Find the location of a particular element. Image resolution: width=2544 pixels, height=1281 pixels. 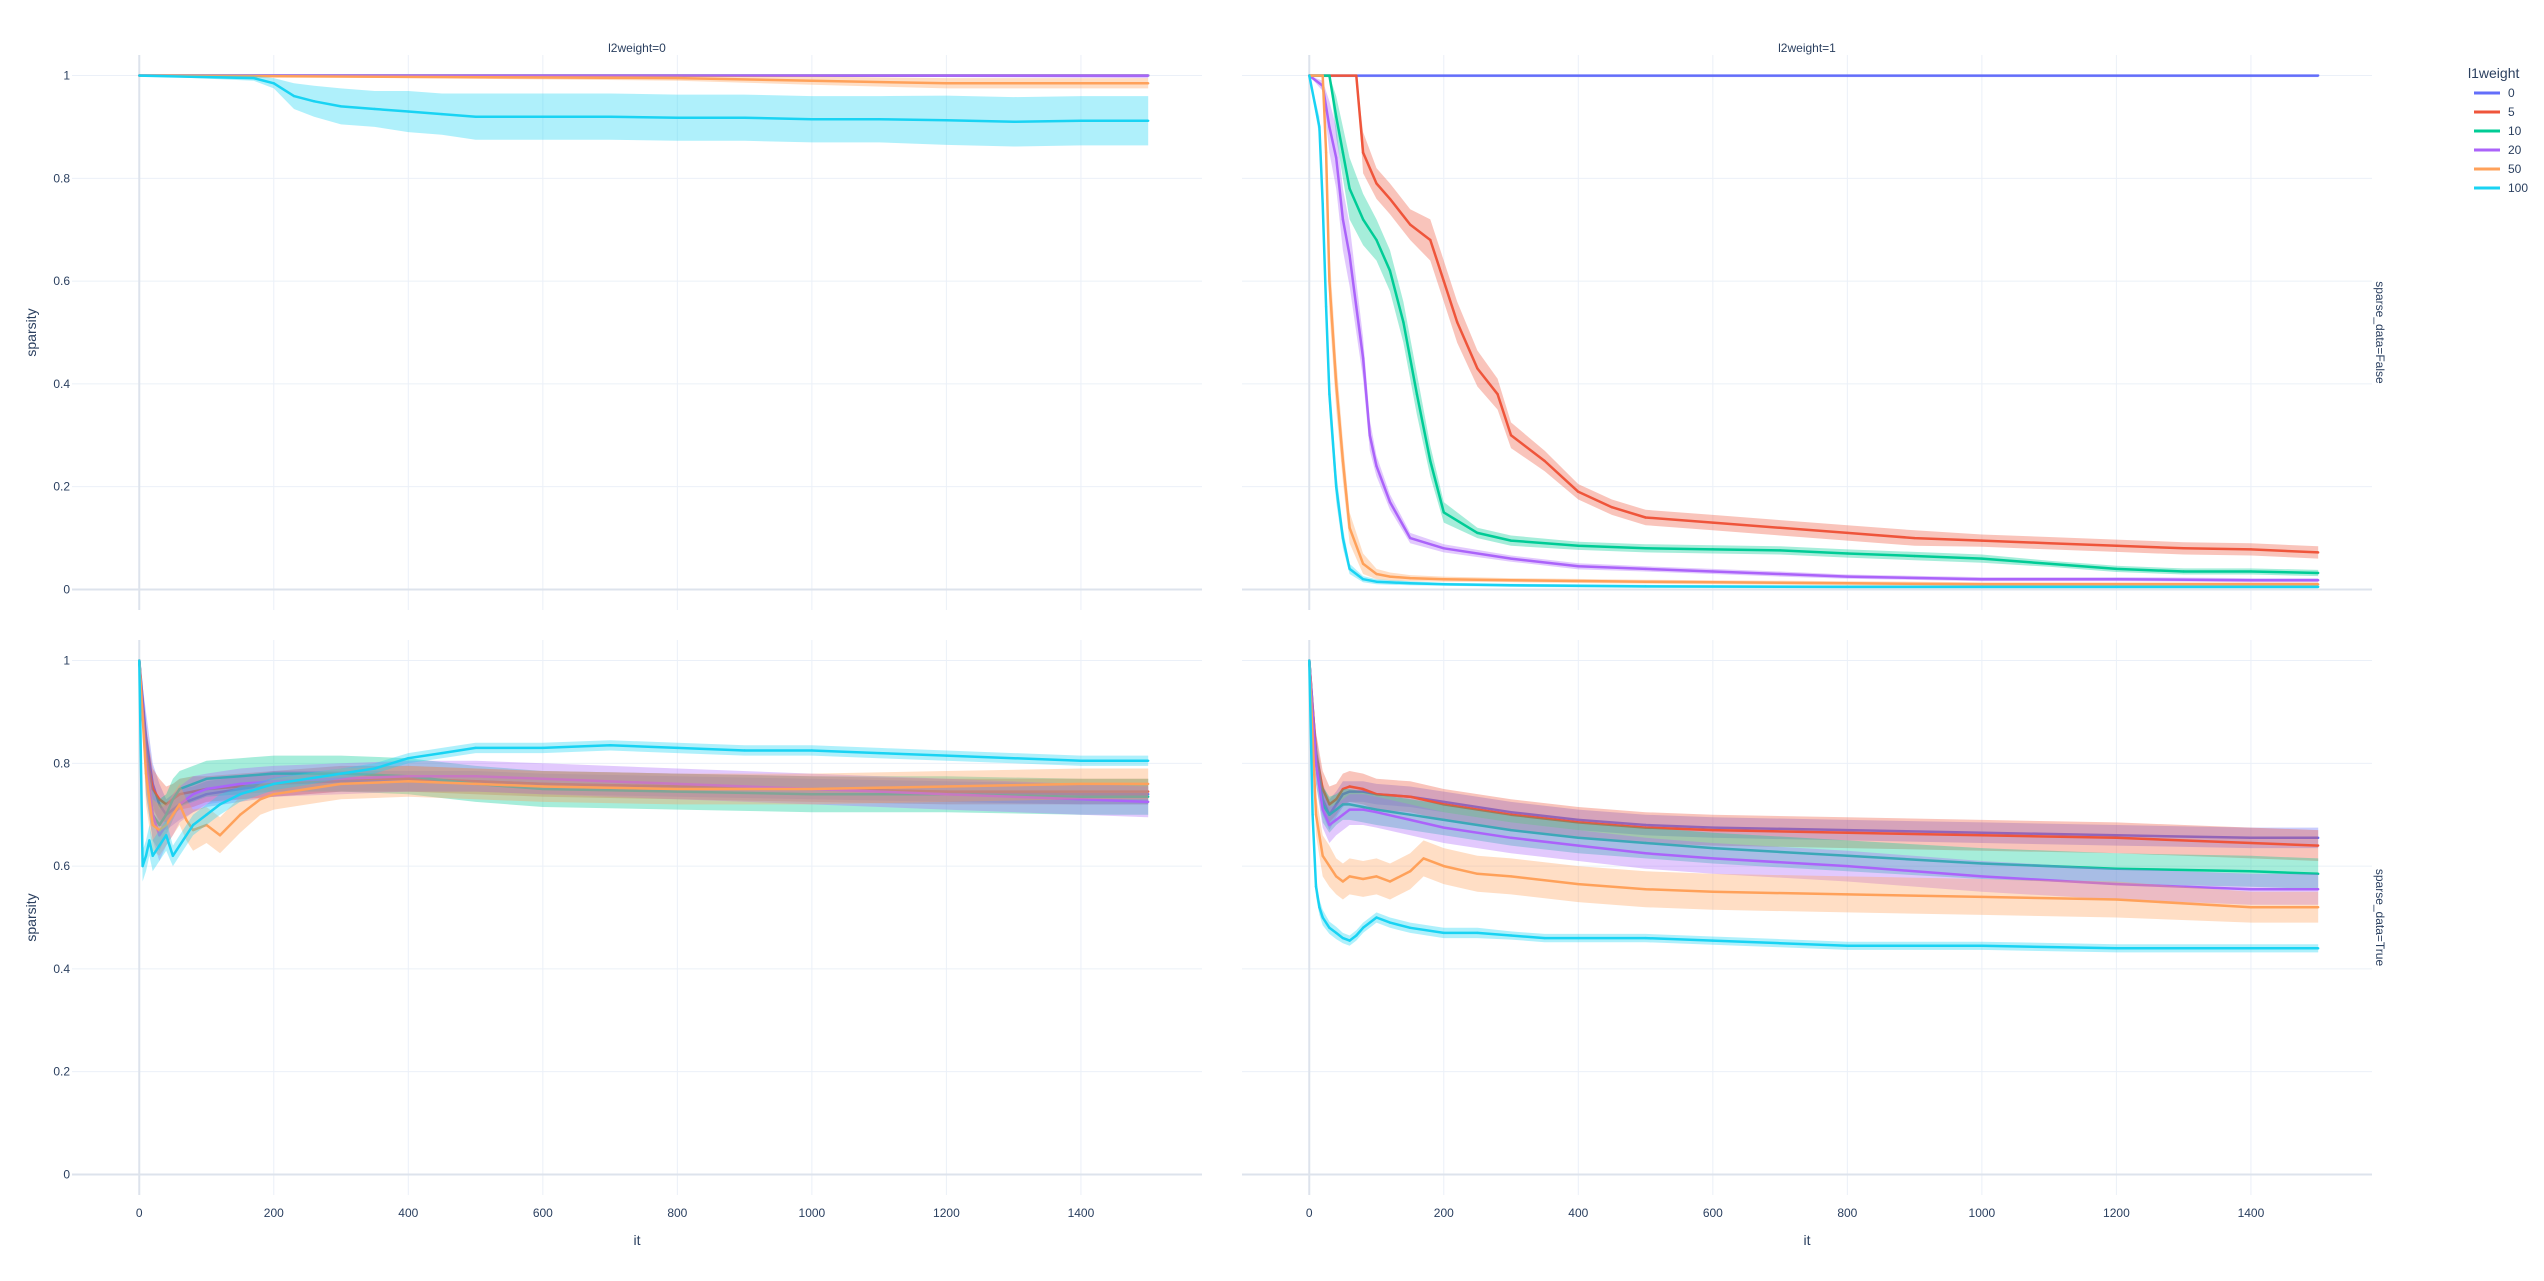

y-tick-label: 0.2 is located at coordinates (61, 1072).